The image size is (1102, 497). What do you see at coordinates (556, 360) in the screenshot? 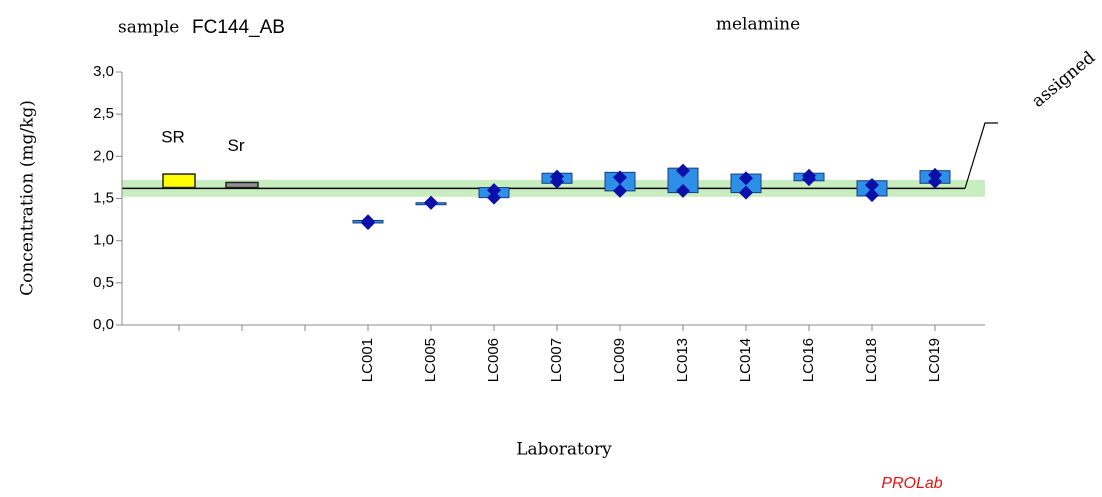
I see `x-tick-label: LC007` at bounding box center [556, 360].